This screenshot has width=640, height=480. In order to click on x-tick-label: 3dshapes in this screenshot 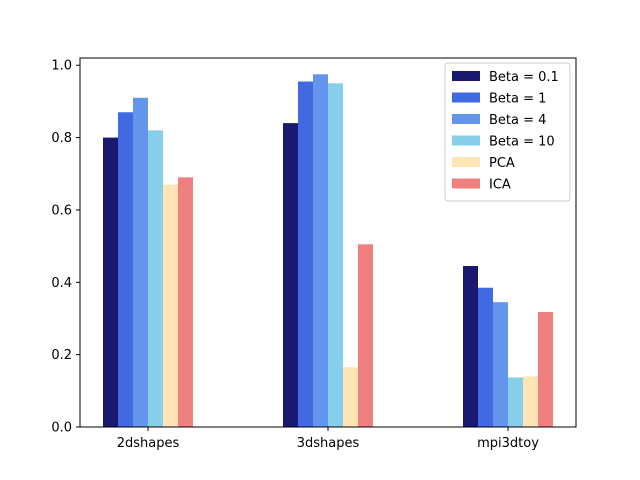, I will do `click(328, 443)`.